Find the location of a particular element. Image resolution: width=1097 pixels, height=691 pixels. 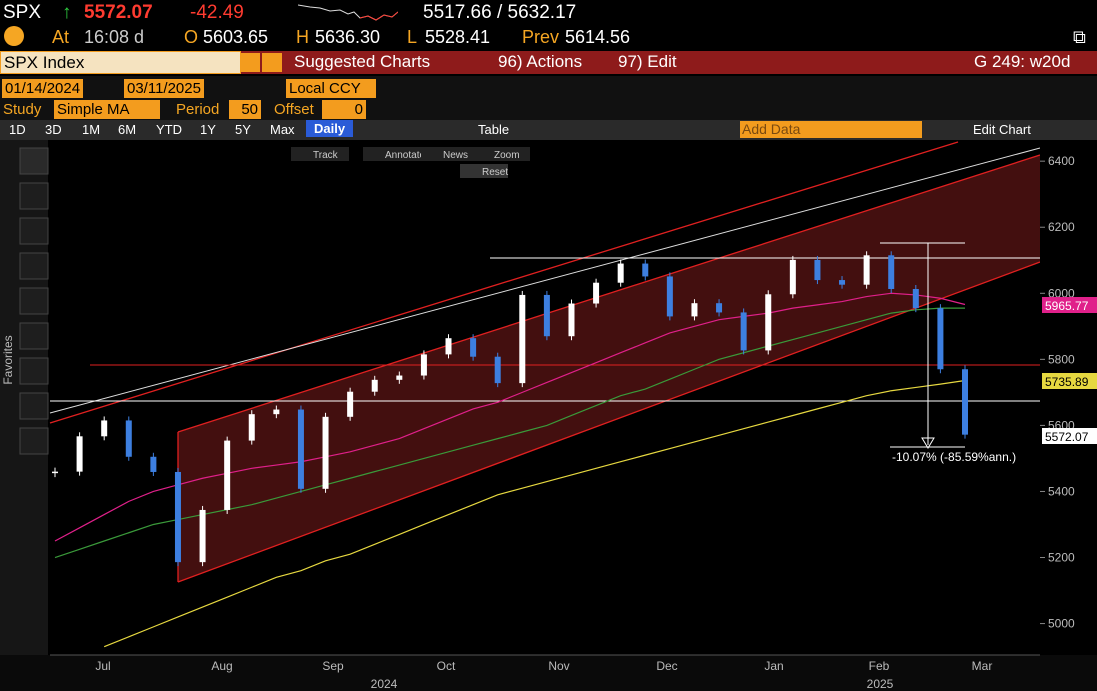

y-tick-label: 5200 is located at coordinates (1061, 558).